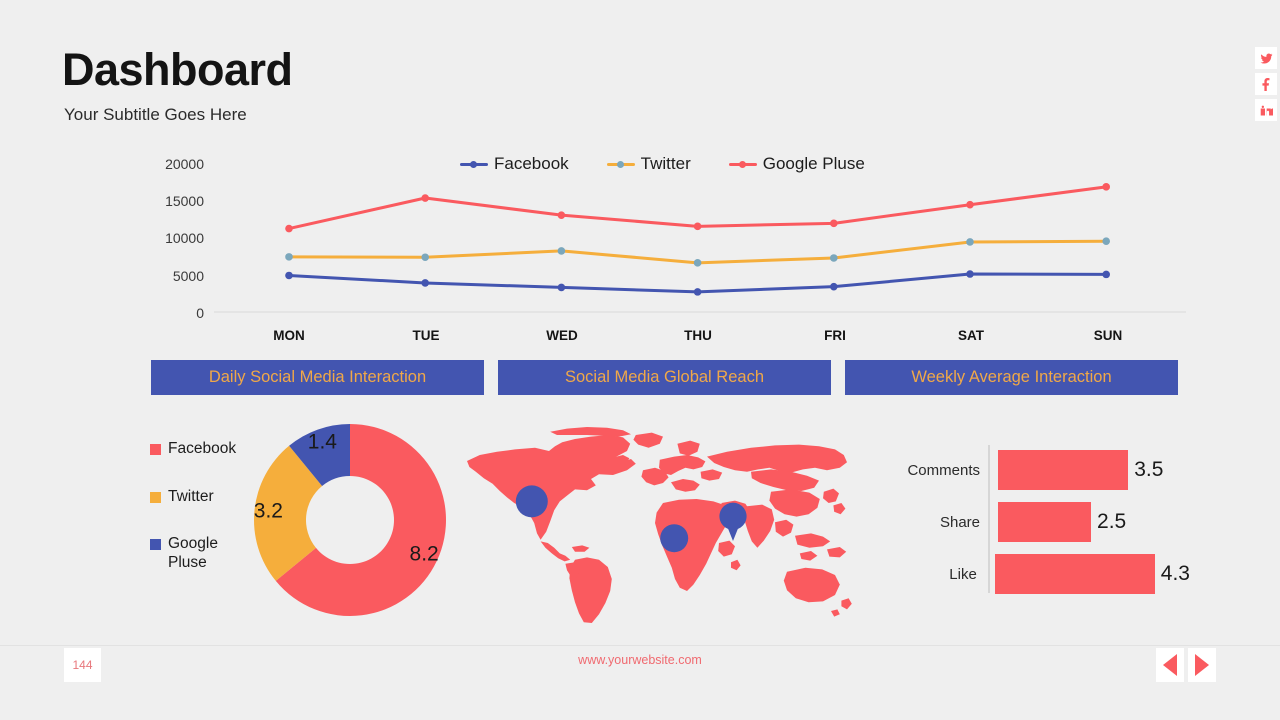  What do you see at coordinates (963, 574) in the screenshot?
I see `hbar-label-like: Like` at bounding box center [963, 574].